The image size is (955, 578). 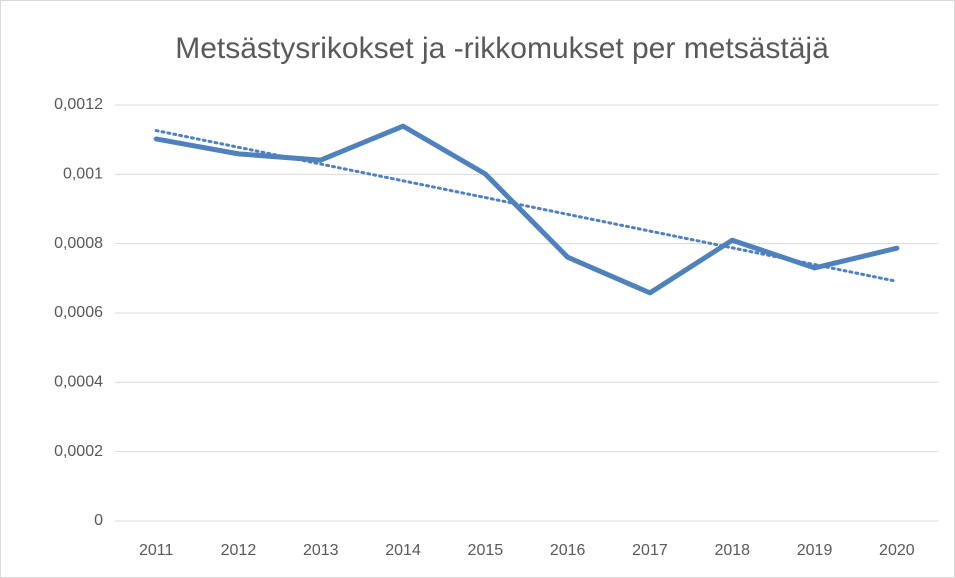 What do you see at coordinates (78, 104) in the screenshot?
I see `y-tick-label: 0,0012` at bounding box center [78, 104].